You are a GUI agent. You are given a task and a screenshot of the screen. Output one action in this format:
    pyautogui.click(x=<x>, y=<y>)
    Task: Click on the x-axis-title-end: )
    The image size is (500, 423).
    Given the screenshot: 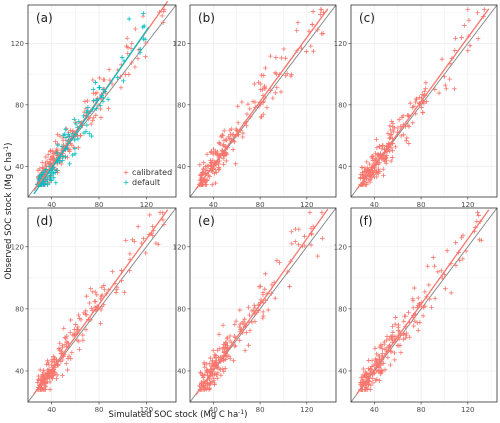 What is the action you would take?
    pyautogui.click(x=245, y=415)
    